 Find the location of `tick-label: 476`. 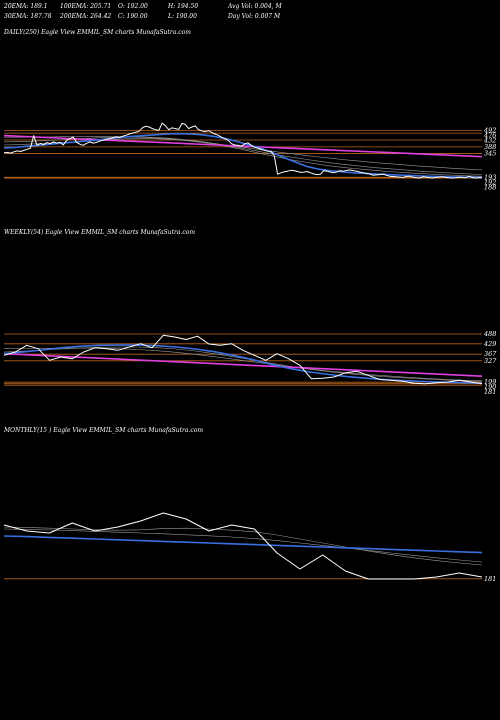

tick-label: 476 is located at coordinates (489, 136).